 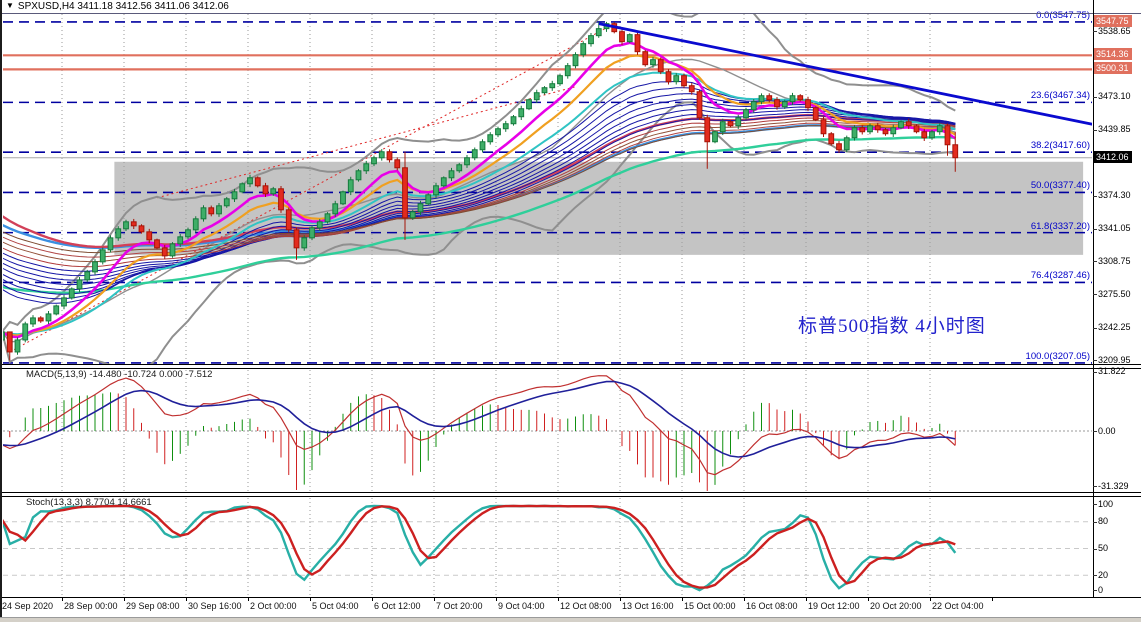 I want to click on stoch-tick-label: 0, so click(x=1101, y=589).